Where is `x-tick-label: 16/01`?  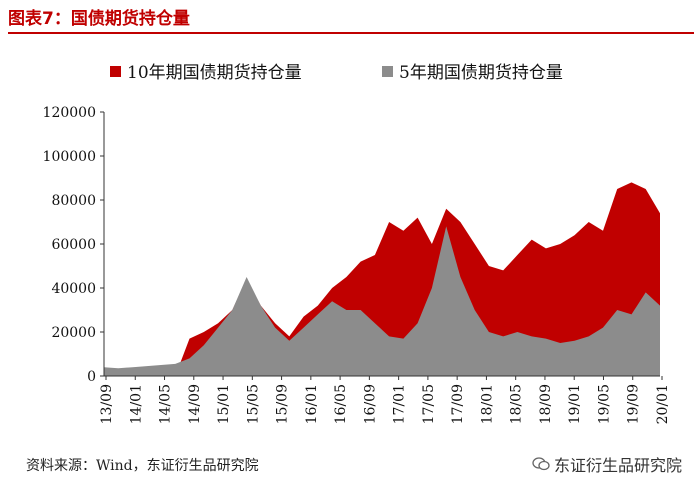
x-tick-label: 16/01 is located at coordinates (312, 404).